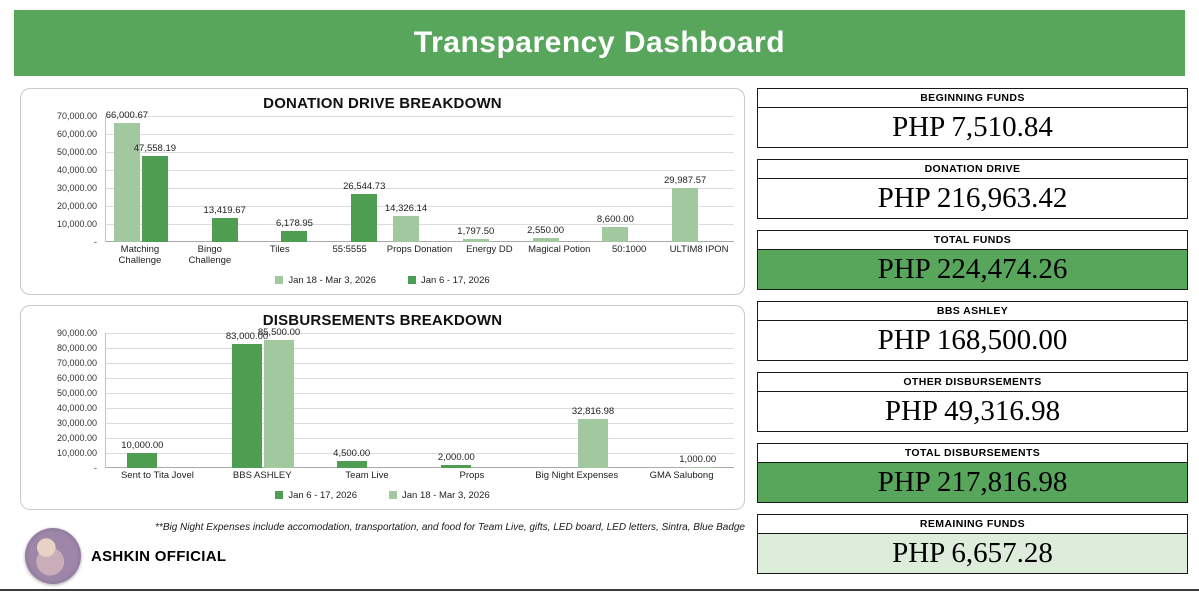 Image resolution: width=1199 pixels, height=596 pixels. What do you see at coordinates (382, 103) in the screenshot?
I see `chart-title-donation-drive: DONATION DRIVE BREAKDOWN` at bounding box center [382, 103].